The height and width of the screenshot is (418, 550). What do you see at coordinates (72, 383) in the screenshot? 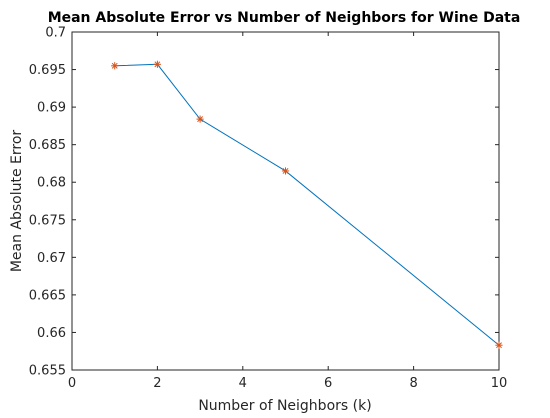
I see `x-tick-label: 0` at bounding box center [72, 383].